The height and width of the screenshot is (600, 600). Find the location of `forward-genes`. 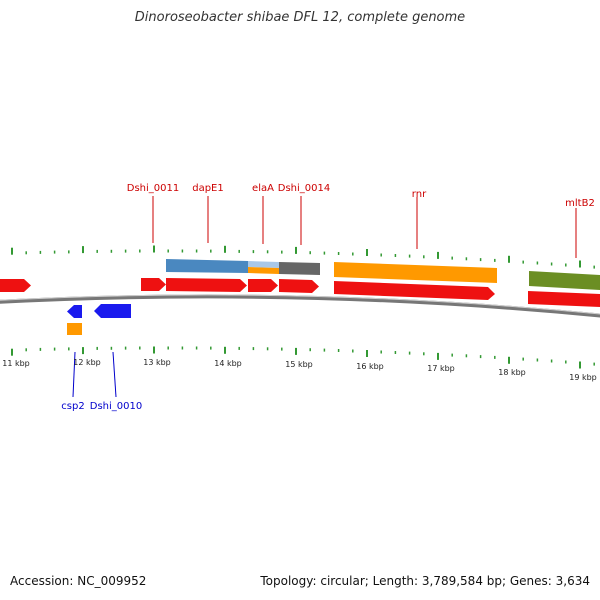

forward-genes is located at coordinates (300, 292).